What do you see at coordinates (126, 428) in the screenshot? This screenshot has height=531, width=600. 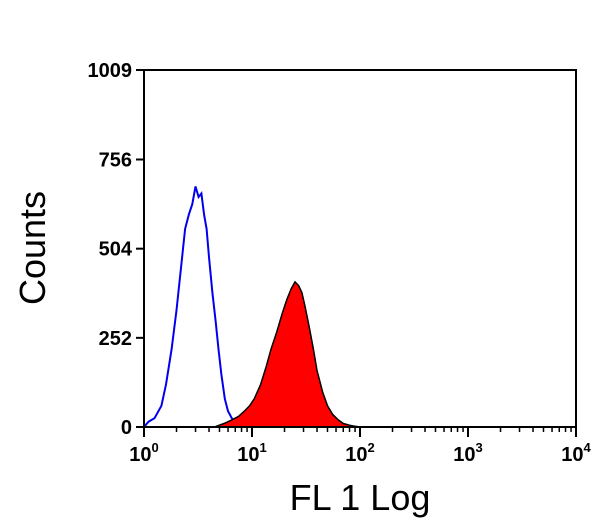 I see `y-tick-label: 0` at bounding box center [126, 428].